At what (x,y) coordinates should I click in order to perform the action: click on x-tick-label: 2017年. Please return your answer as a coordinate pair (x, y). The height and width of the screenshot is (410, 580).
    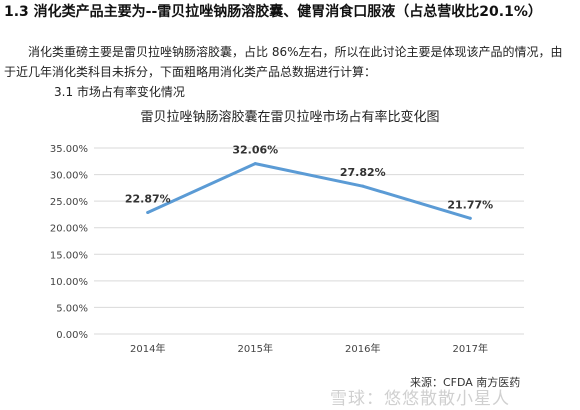
    Looking at the image, I should click on (470, 348).